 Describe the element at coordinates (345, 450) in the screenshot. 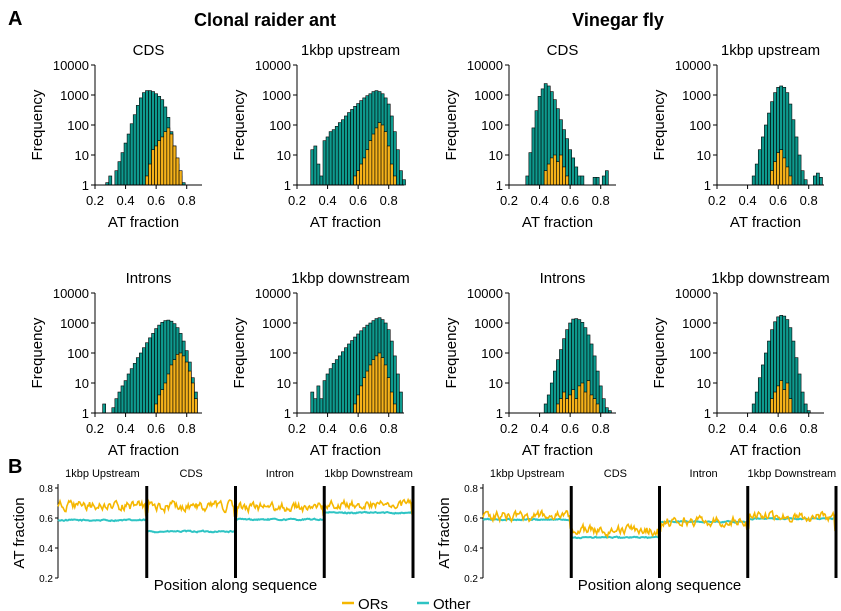

I see `hist-5-xlabel: AT fraction` at that location.